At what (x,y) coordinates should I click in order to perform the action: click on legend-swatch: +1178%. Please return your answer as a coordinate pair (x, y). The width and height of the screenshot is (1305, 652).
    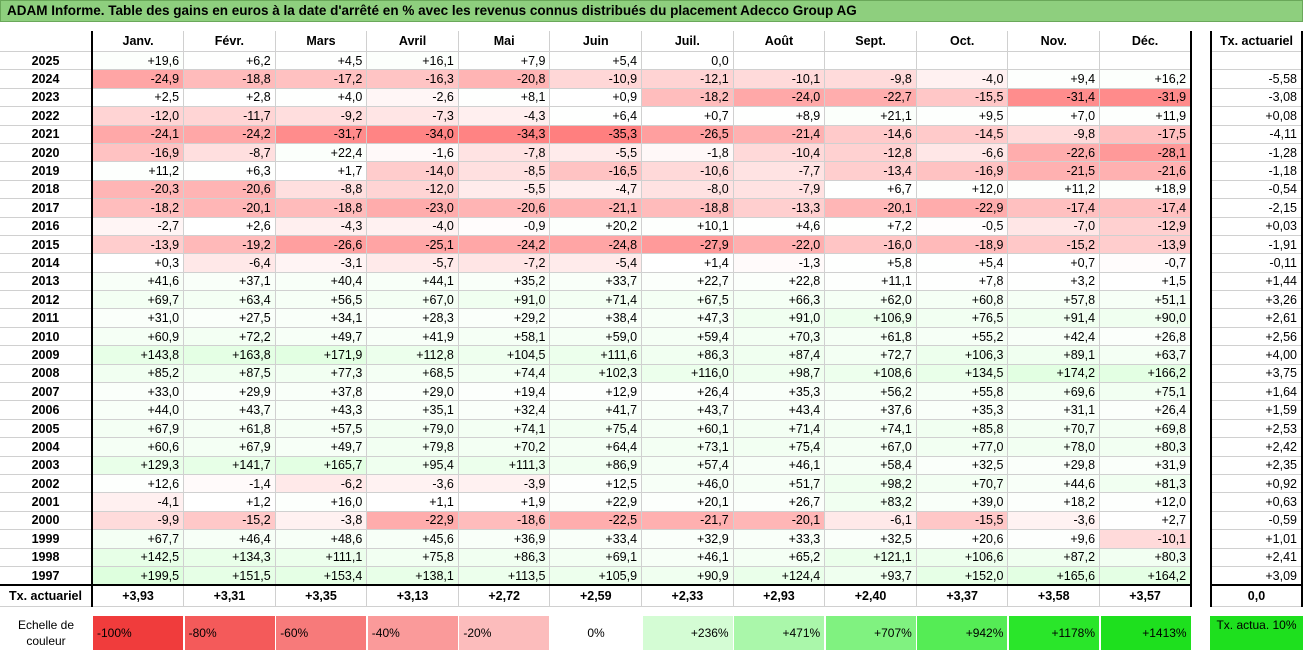
    Looking at the image, I should click on (1054, 633).